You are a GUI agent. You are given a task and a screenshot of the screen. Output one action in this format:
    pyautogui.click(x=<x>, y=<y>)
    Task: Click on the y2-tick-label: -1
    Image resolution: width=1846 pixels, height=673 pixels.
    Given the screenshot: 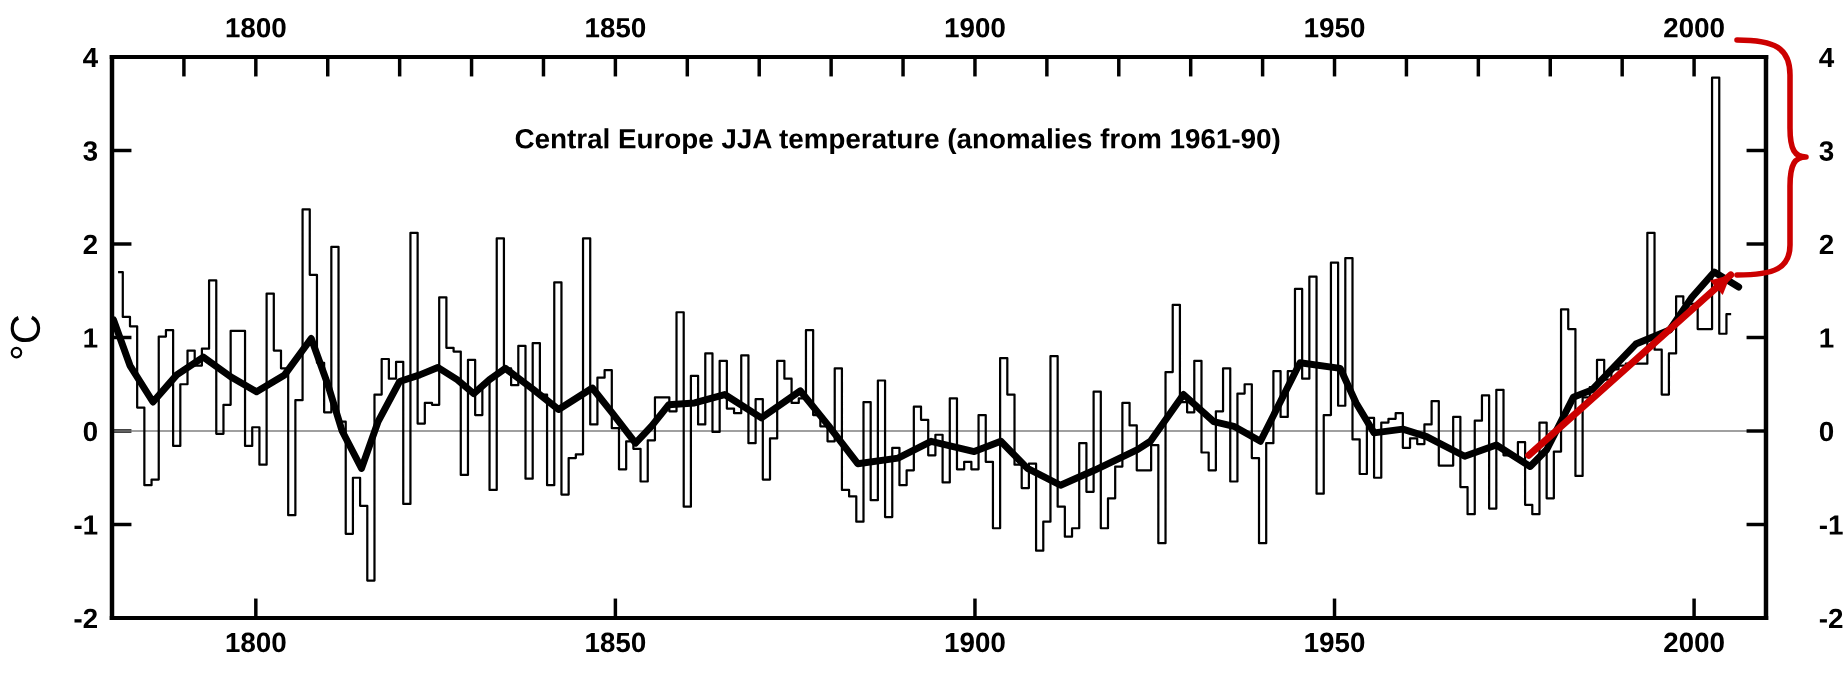 What is the action you would take?
    pyautogui.click(x=1831, y=525)
    